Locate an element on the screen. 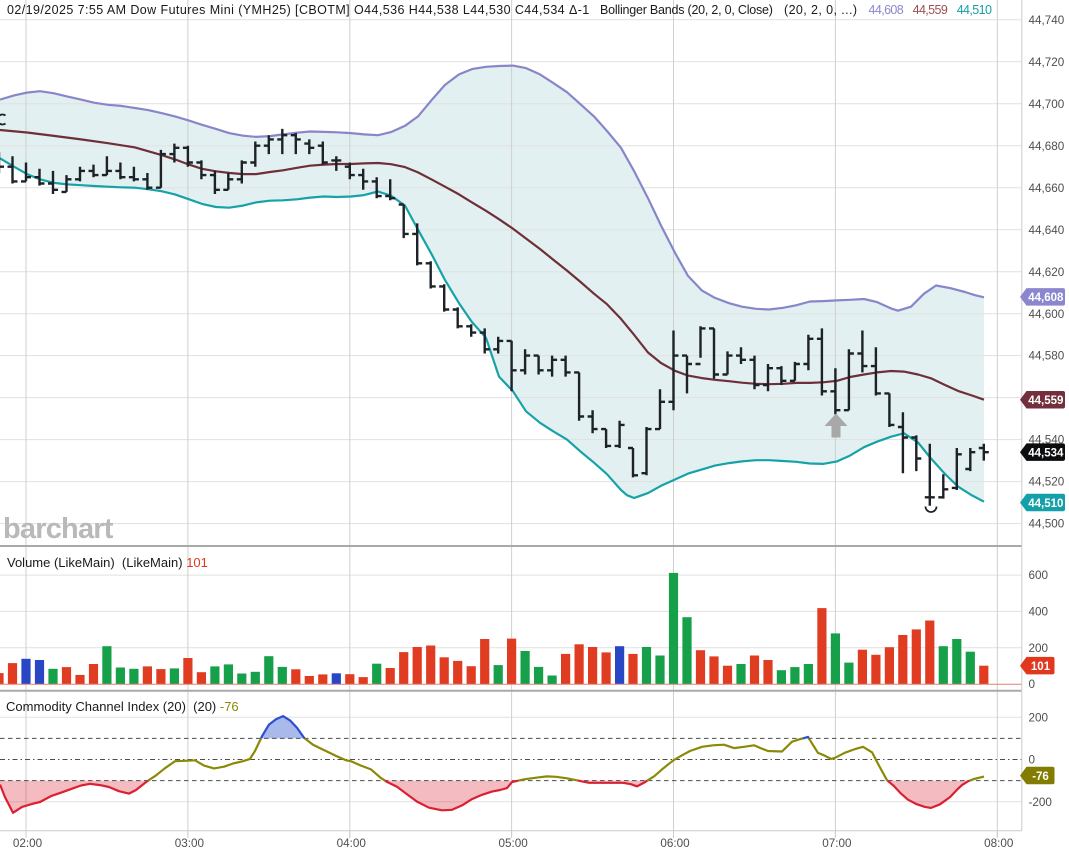  svg-text: 44,600 is located at coordinates (1047, 314).